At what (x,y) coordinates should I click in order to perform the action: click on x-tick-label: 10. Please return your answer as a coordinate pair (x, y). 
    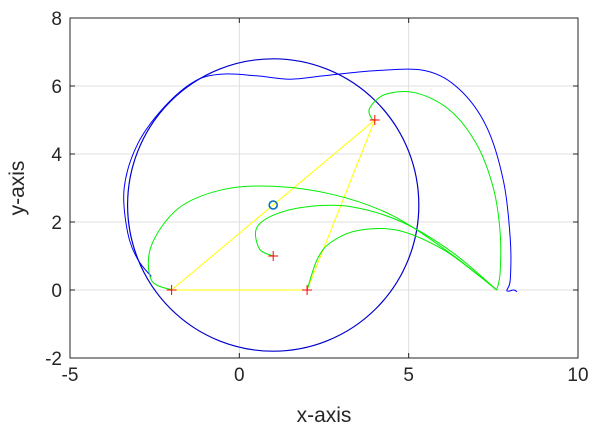
    Looking at the image, I should click on (577, 375).